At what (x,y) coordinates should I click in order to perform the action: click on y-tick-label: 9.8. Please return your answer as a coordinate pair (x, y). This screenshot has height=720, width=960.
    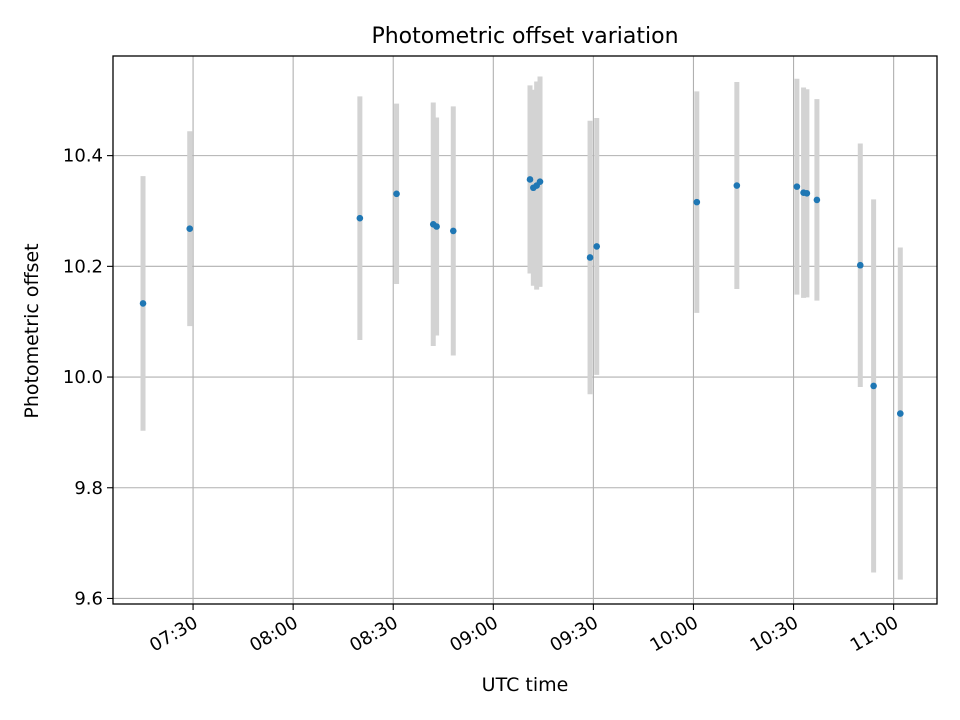
    Looking at the image, I should click on (88, 488).